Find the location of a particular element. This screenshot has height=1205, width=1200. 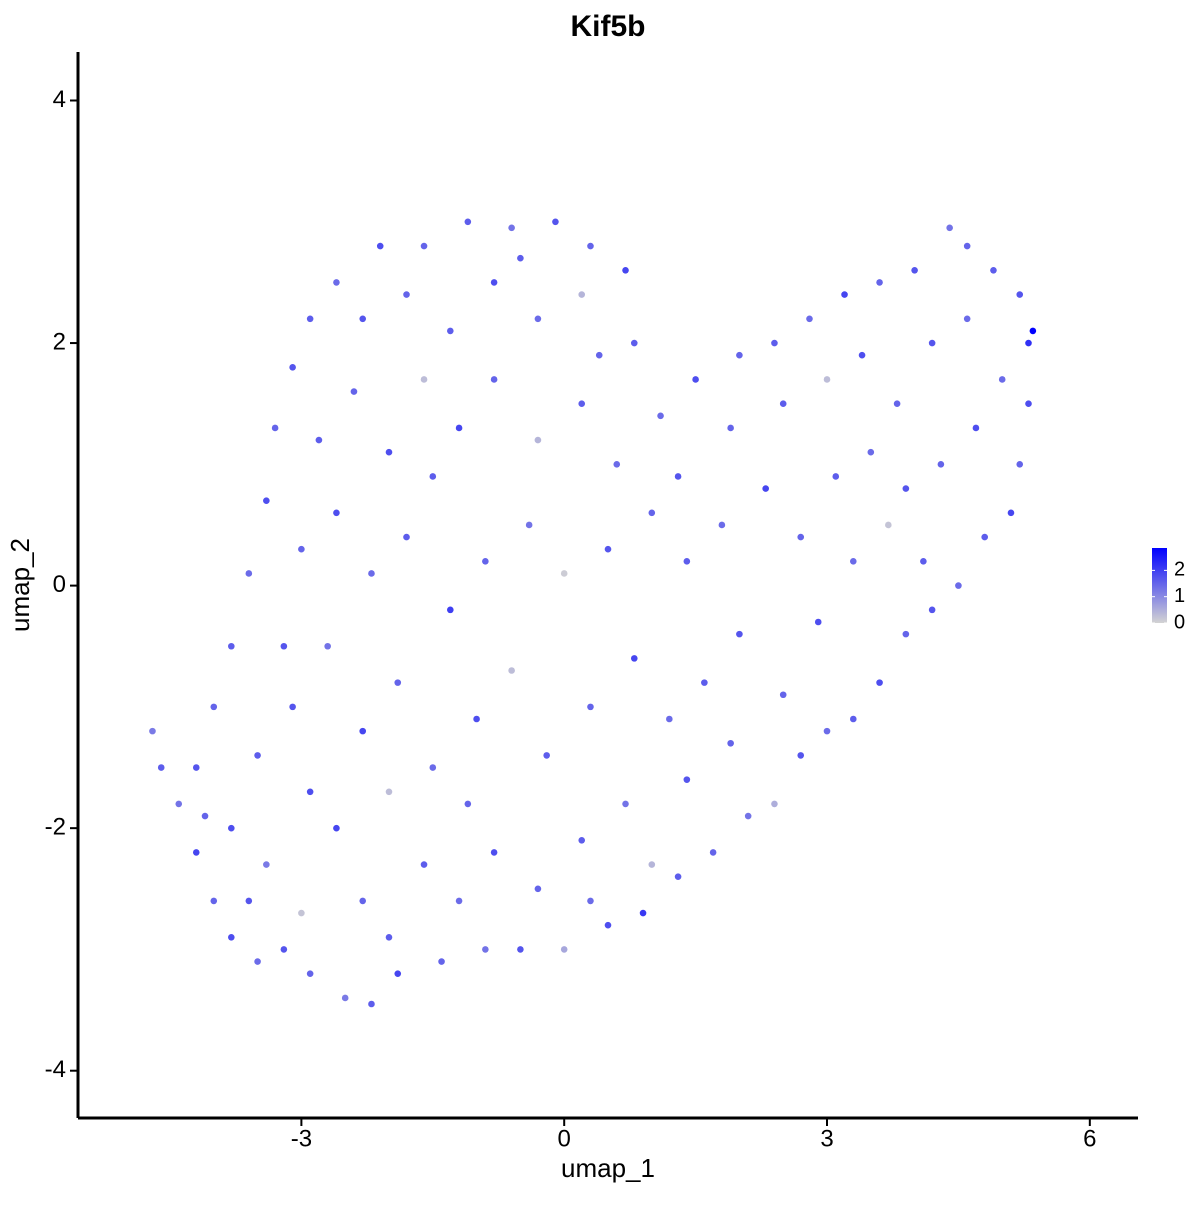

y-tick-label: 2 is located at coordinates (59, 341).